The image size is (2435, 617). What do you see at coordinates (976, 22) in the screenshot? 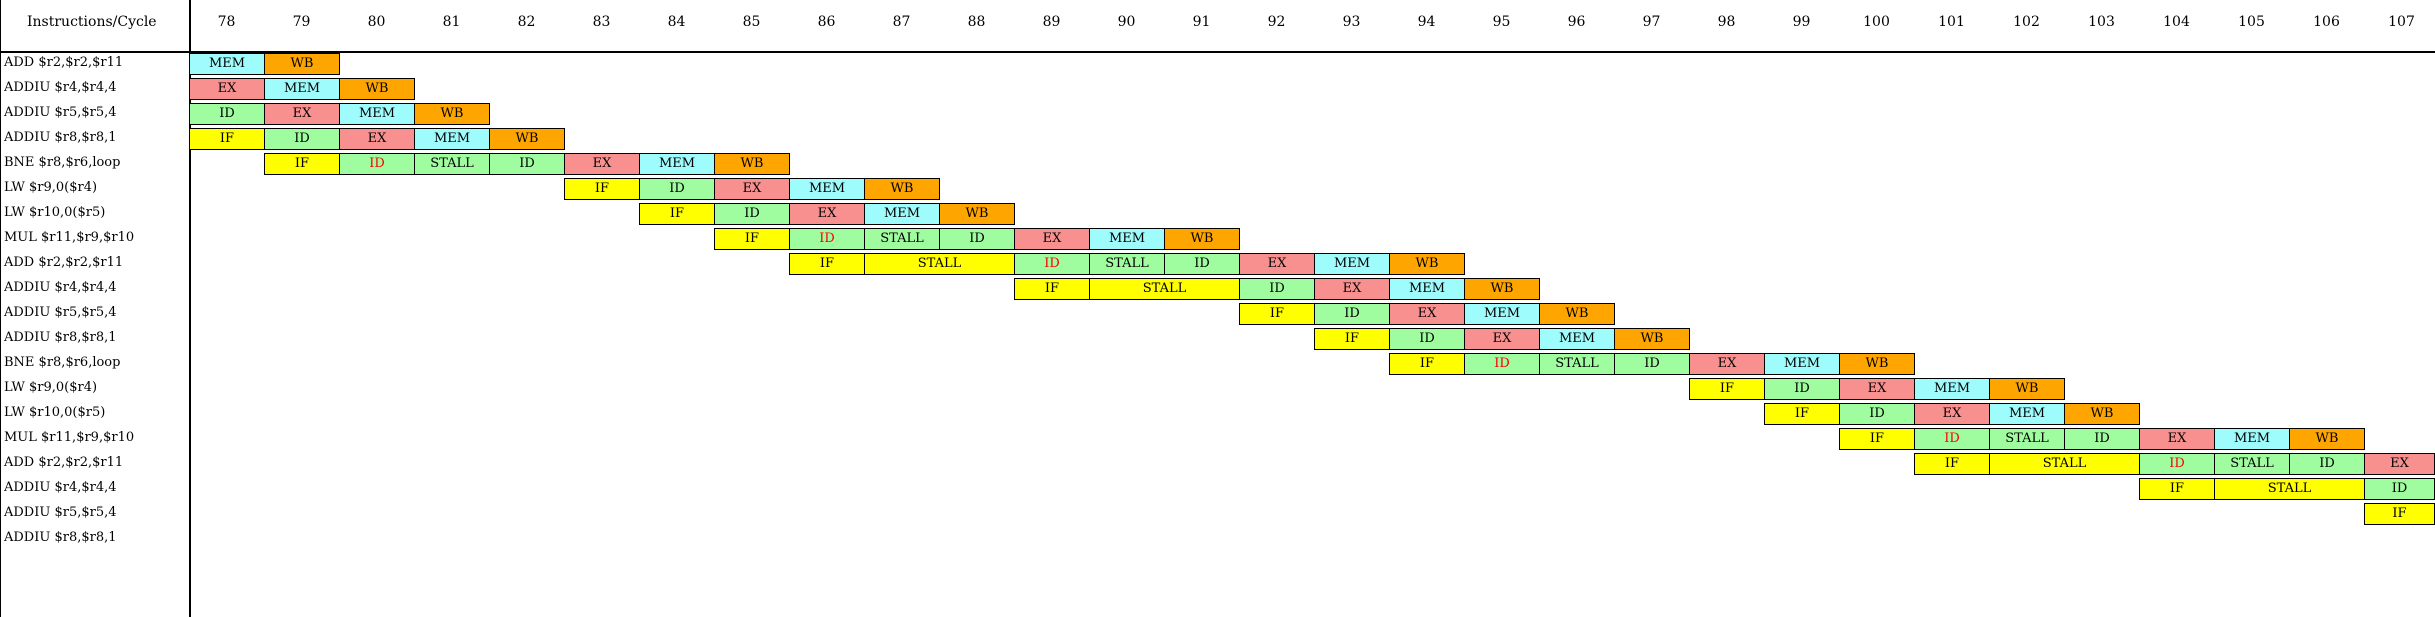
I see `cycle-header-88: 88` at bounding box center [976, 22].